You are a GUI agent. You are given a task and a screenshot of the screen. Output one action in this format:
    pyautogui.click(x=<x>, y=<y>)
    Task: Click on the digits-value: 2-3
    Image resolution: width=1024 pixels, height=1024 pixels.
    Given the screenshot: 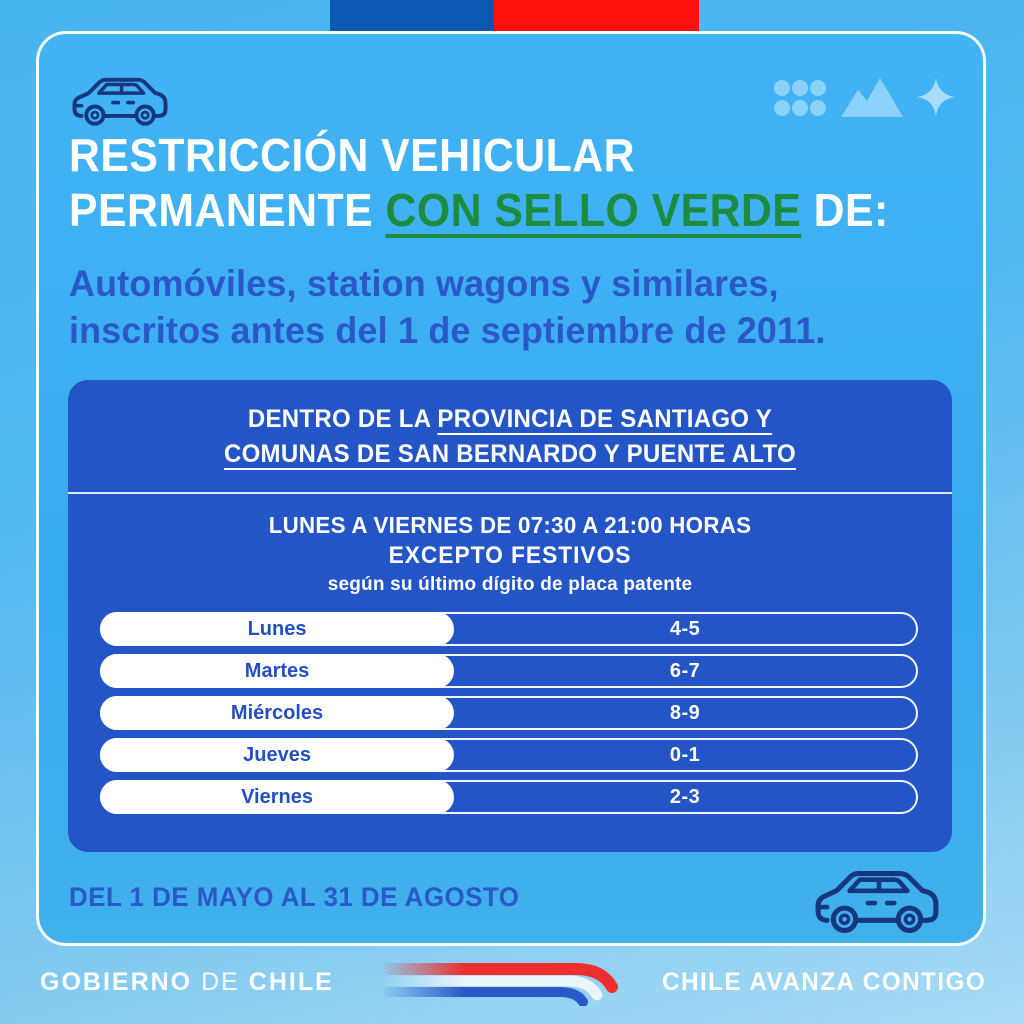 What is the action you would take?
    pyautogui.click(x=685, y=796)
    